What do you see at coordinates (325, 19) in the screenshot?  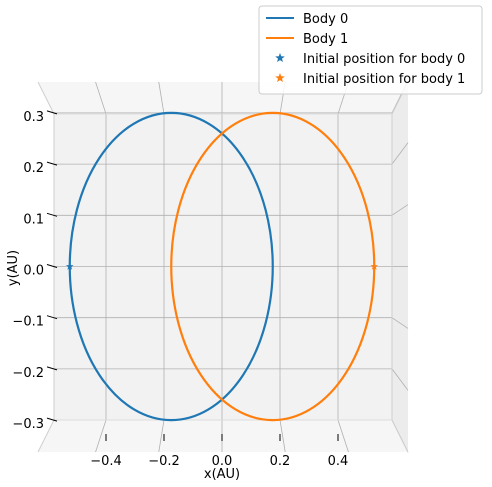 I see `legend-label: Body 0` at bounding box center [325, 19].